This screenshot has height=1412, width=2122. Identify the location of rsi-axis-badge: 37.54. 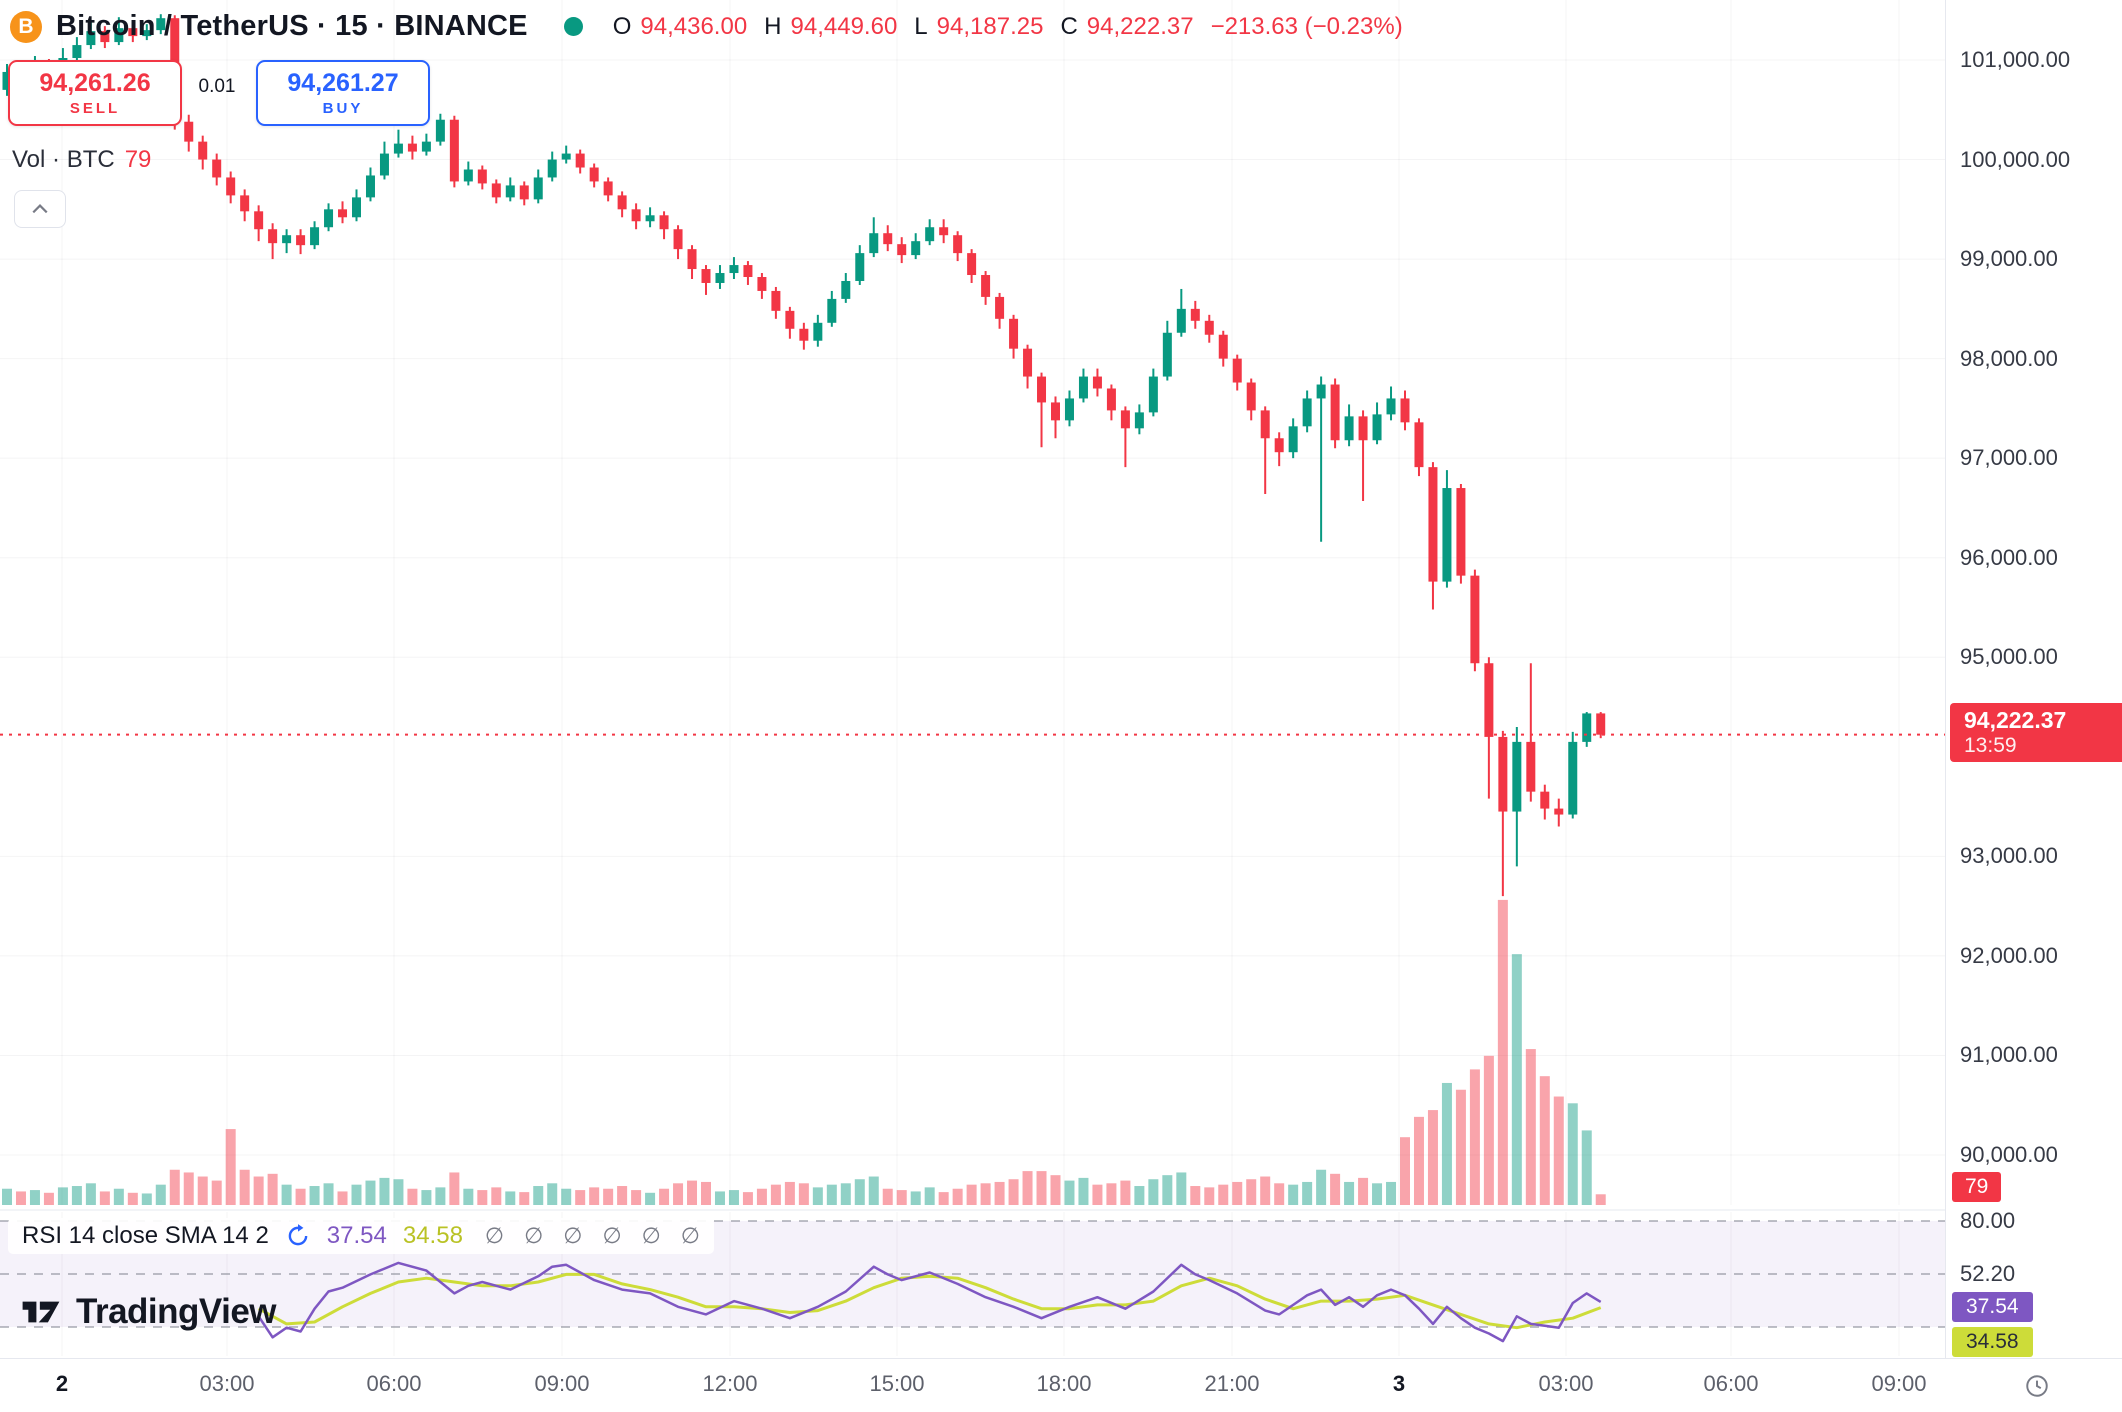
(1992, 1307).